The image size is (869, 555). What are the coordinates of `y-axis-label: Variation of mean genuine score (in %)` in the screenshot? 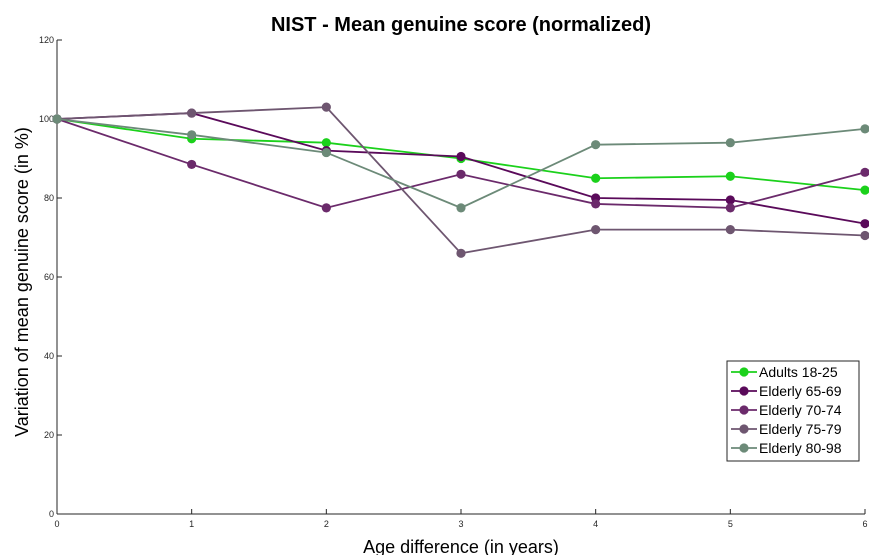 It's located at (22, 282).